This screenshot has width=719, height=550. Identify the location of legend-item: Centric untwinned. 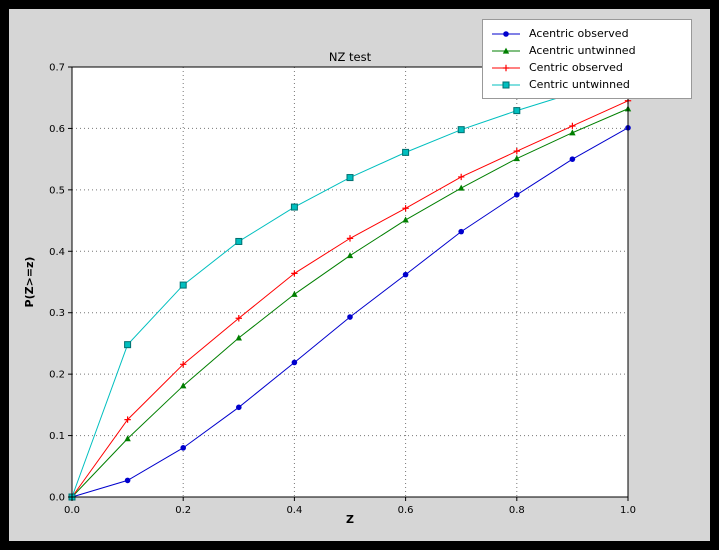
(587, 84).